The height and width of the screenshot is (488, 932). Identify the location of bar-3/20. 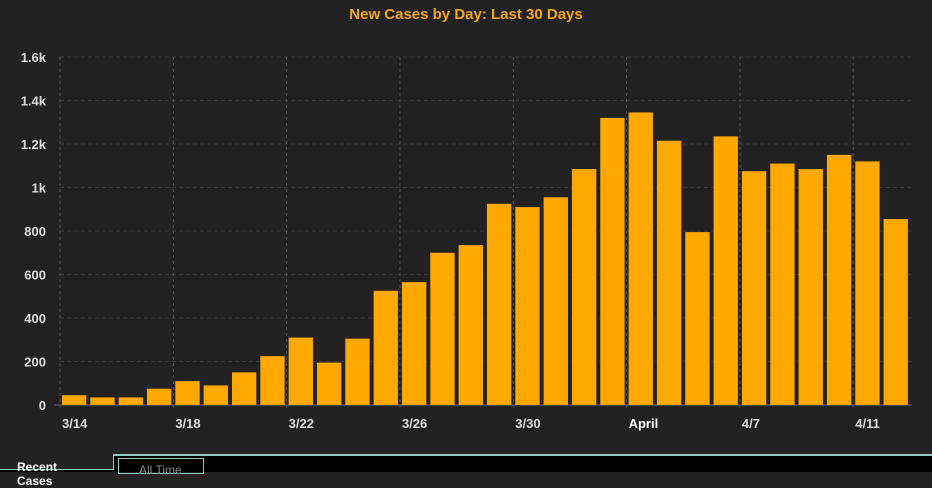
(244, 388).